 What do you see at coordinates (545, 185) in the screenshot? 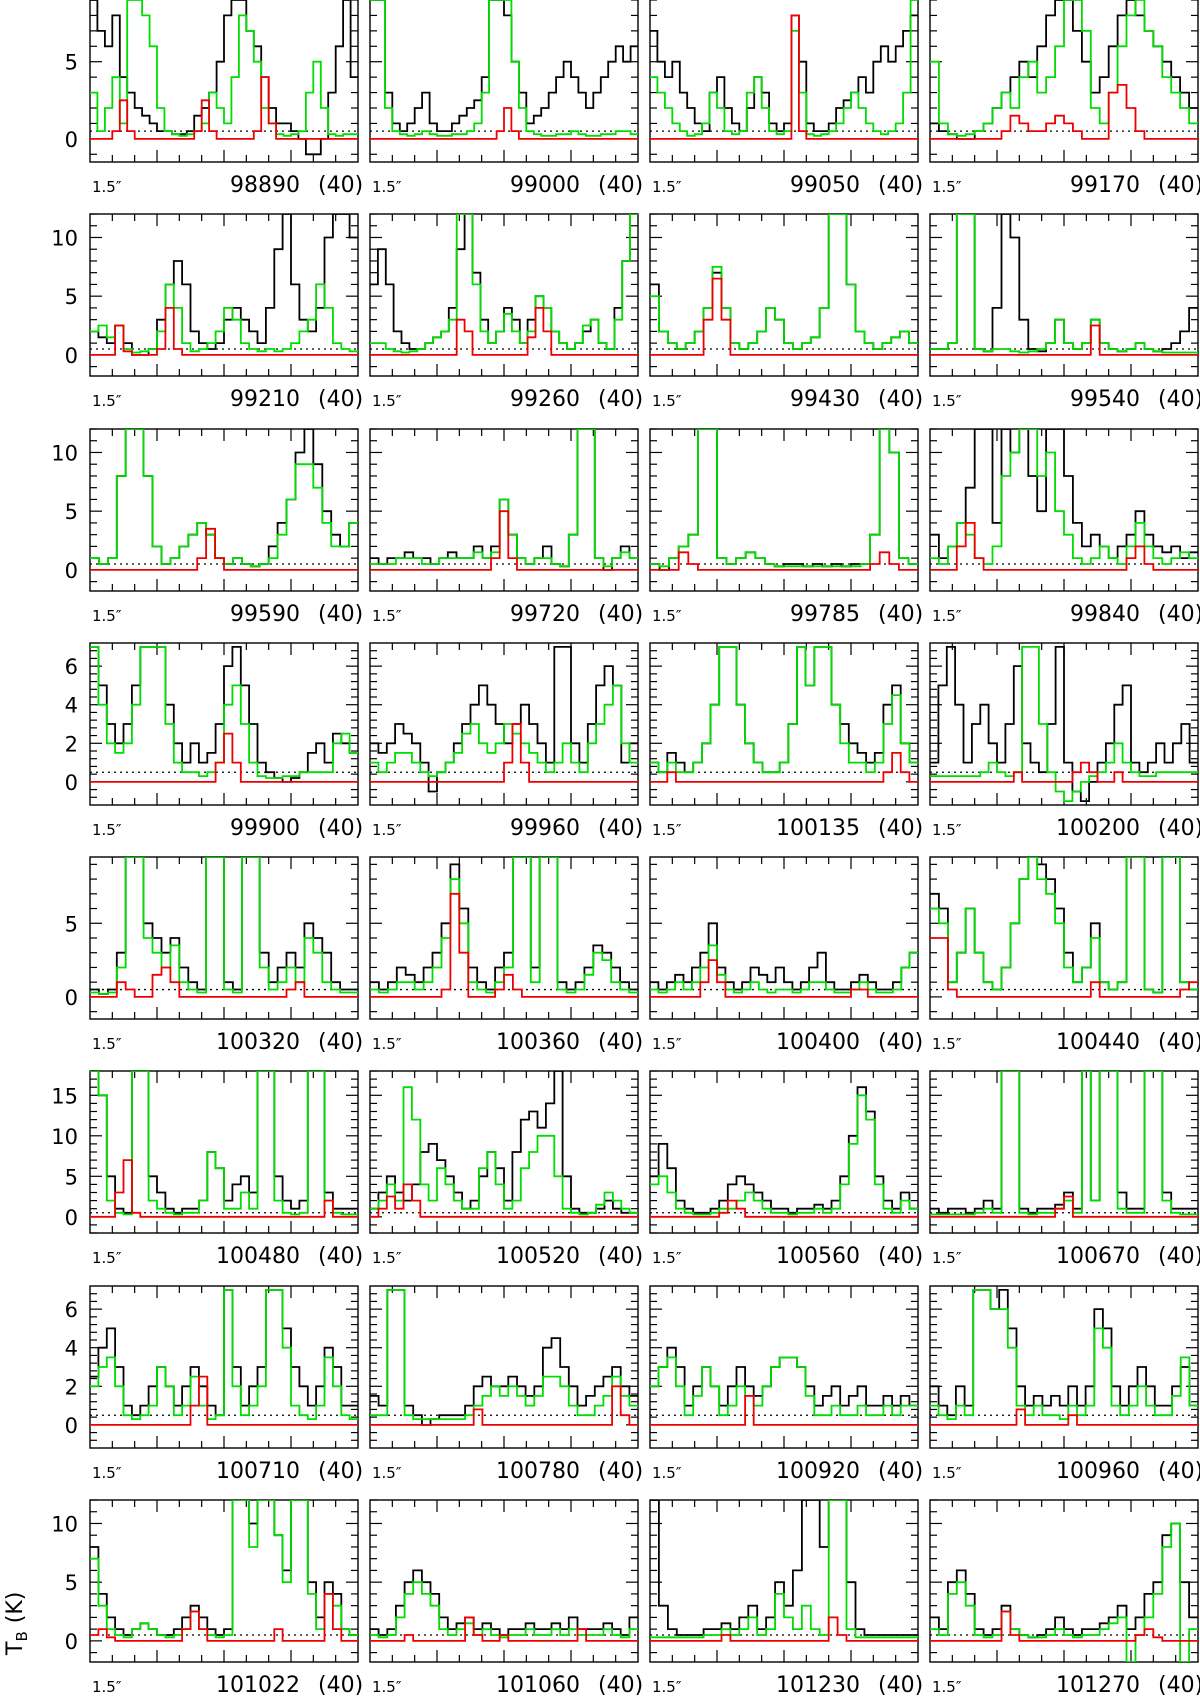
I see `panel-frequency-label: 99000` at bounding box center [545, 185].